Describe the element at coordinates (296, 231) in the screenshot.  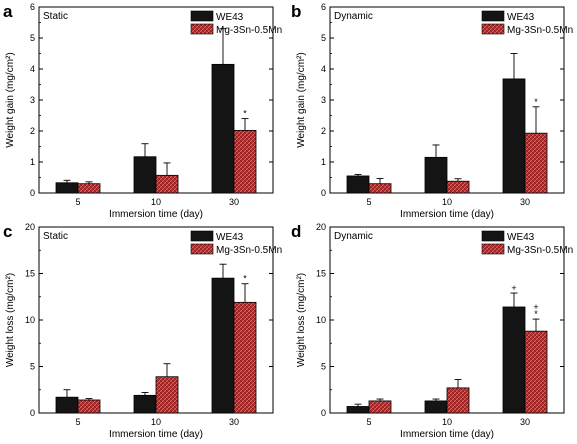
I see `panel-letter: d` at that location.